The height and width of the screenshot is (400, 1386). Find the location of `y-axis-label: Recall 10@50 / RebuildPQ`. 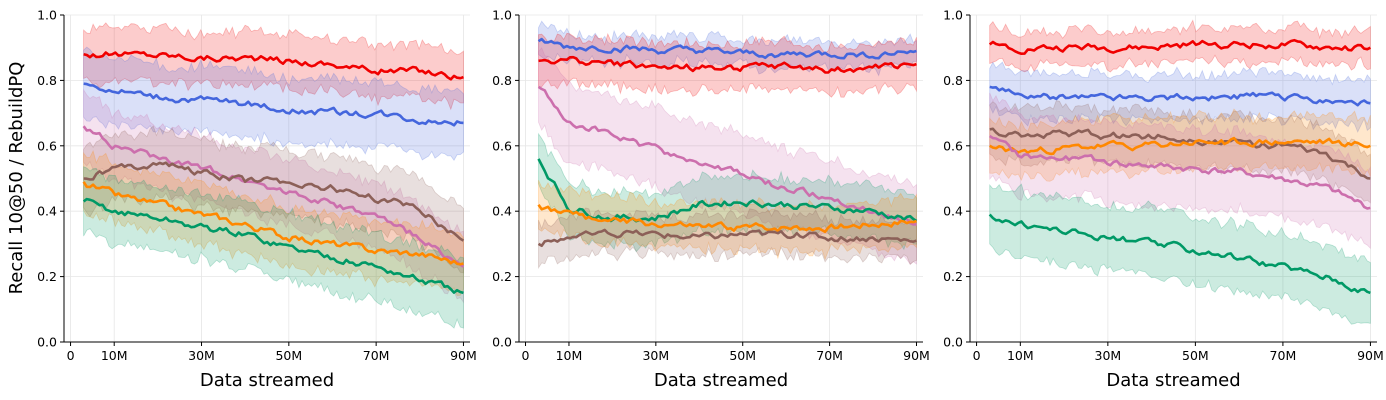

y-axis-label: Recall 10@50 / RebuildPQ is located at coordinates (16, 178).